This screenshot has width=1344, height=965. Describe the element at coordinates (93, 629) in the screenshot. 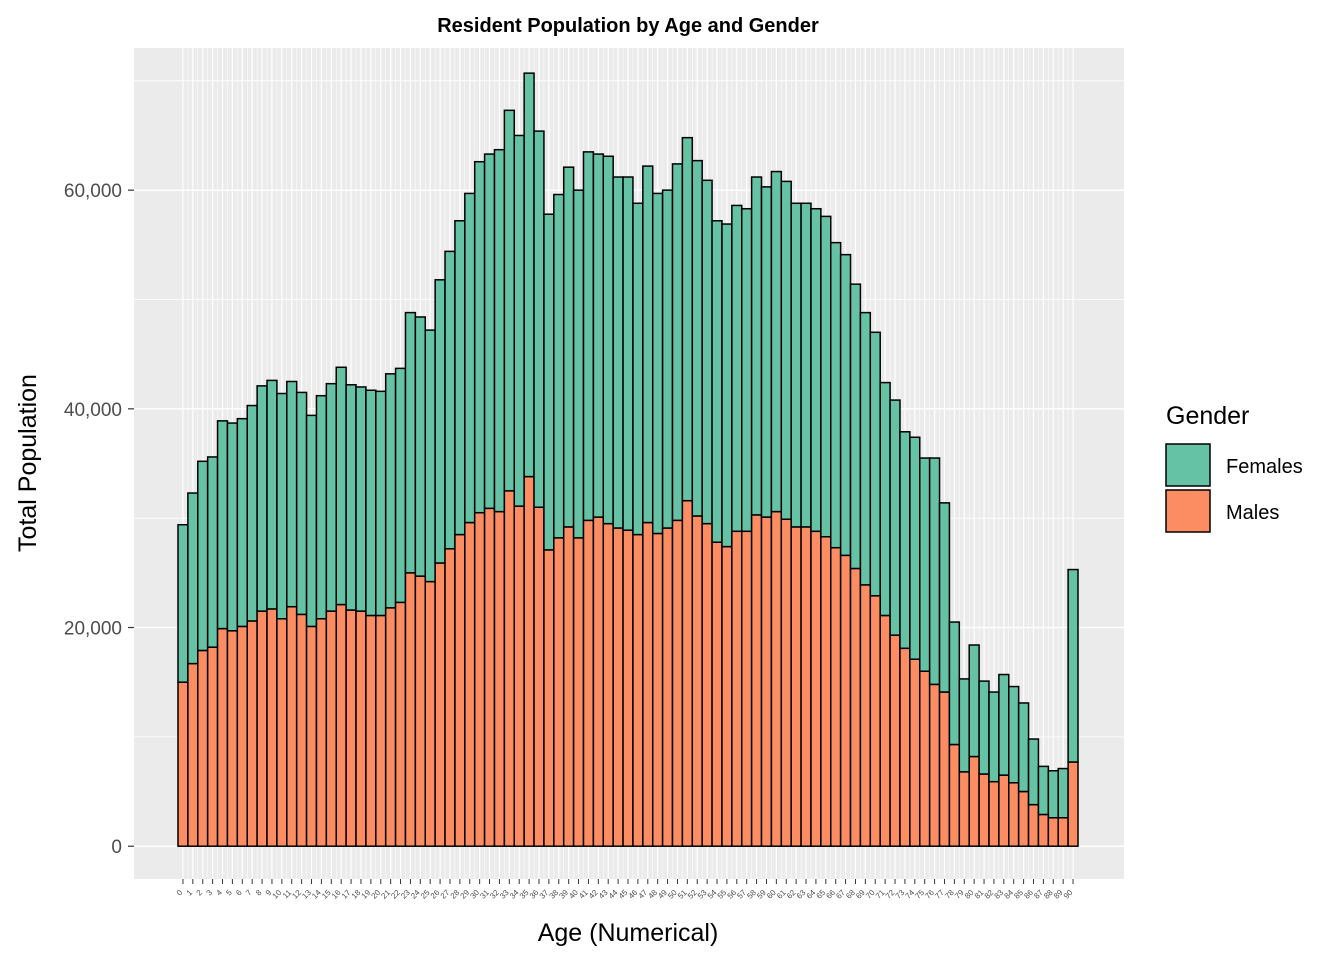

I see `y-tick-label: 20,000` at that location.